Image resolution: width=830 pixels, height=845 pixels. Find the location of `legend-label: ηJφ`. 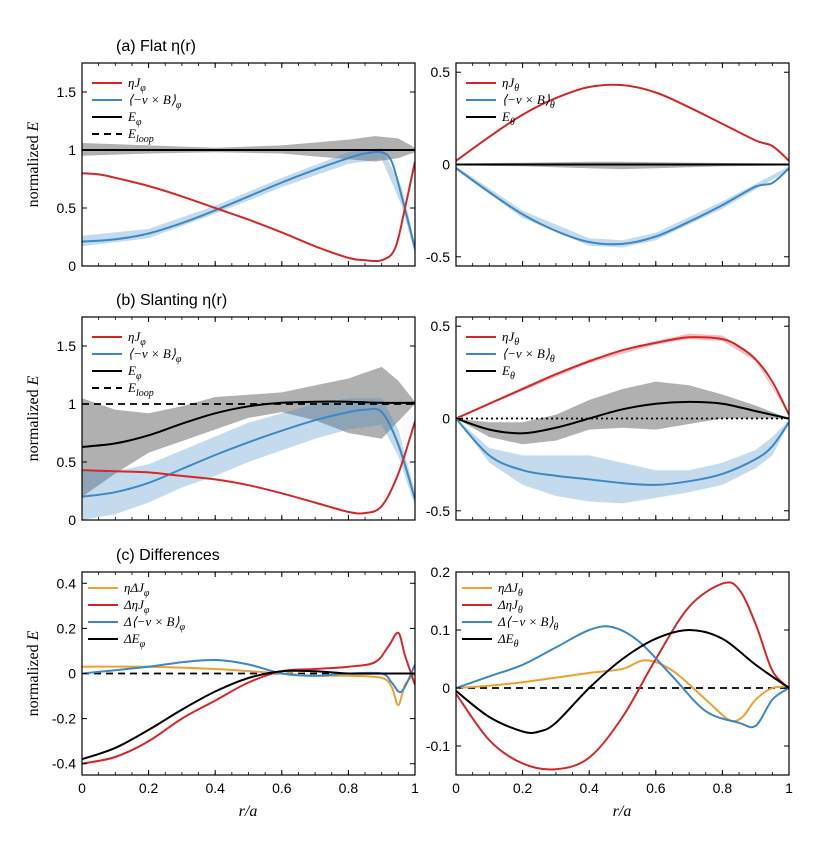

legend-label: ηJφ is located at coordinates (137, 338).